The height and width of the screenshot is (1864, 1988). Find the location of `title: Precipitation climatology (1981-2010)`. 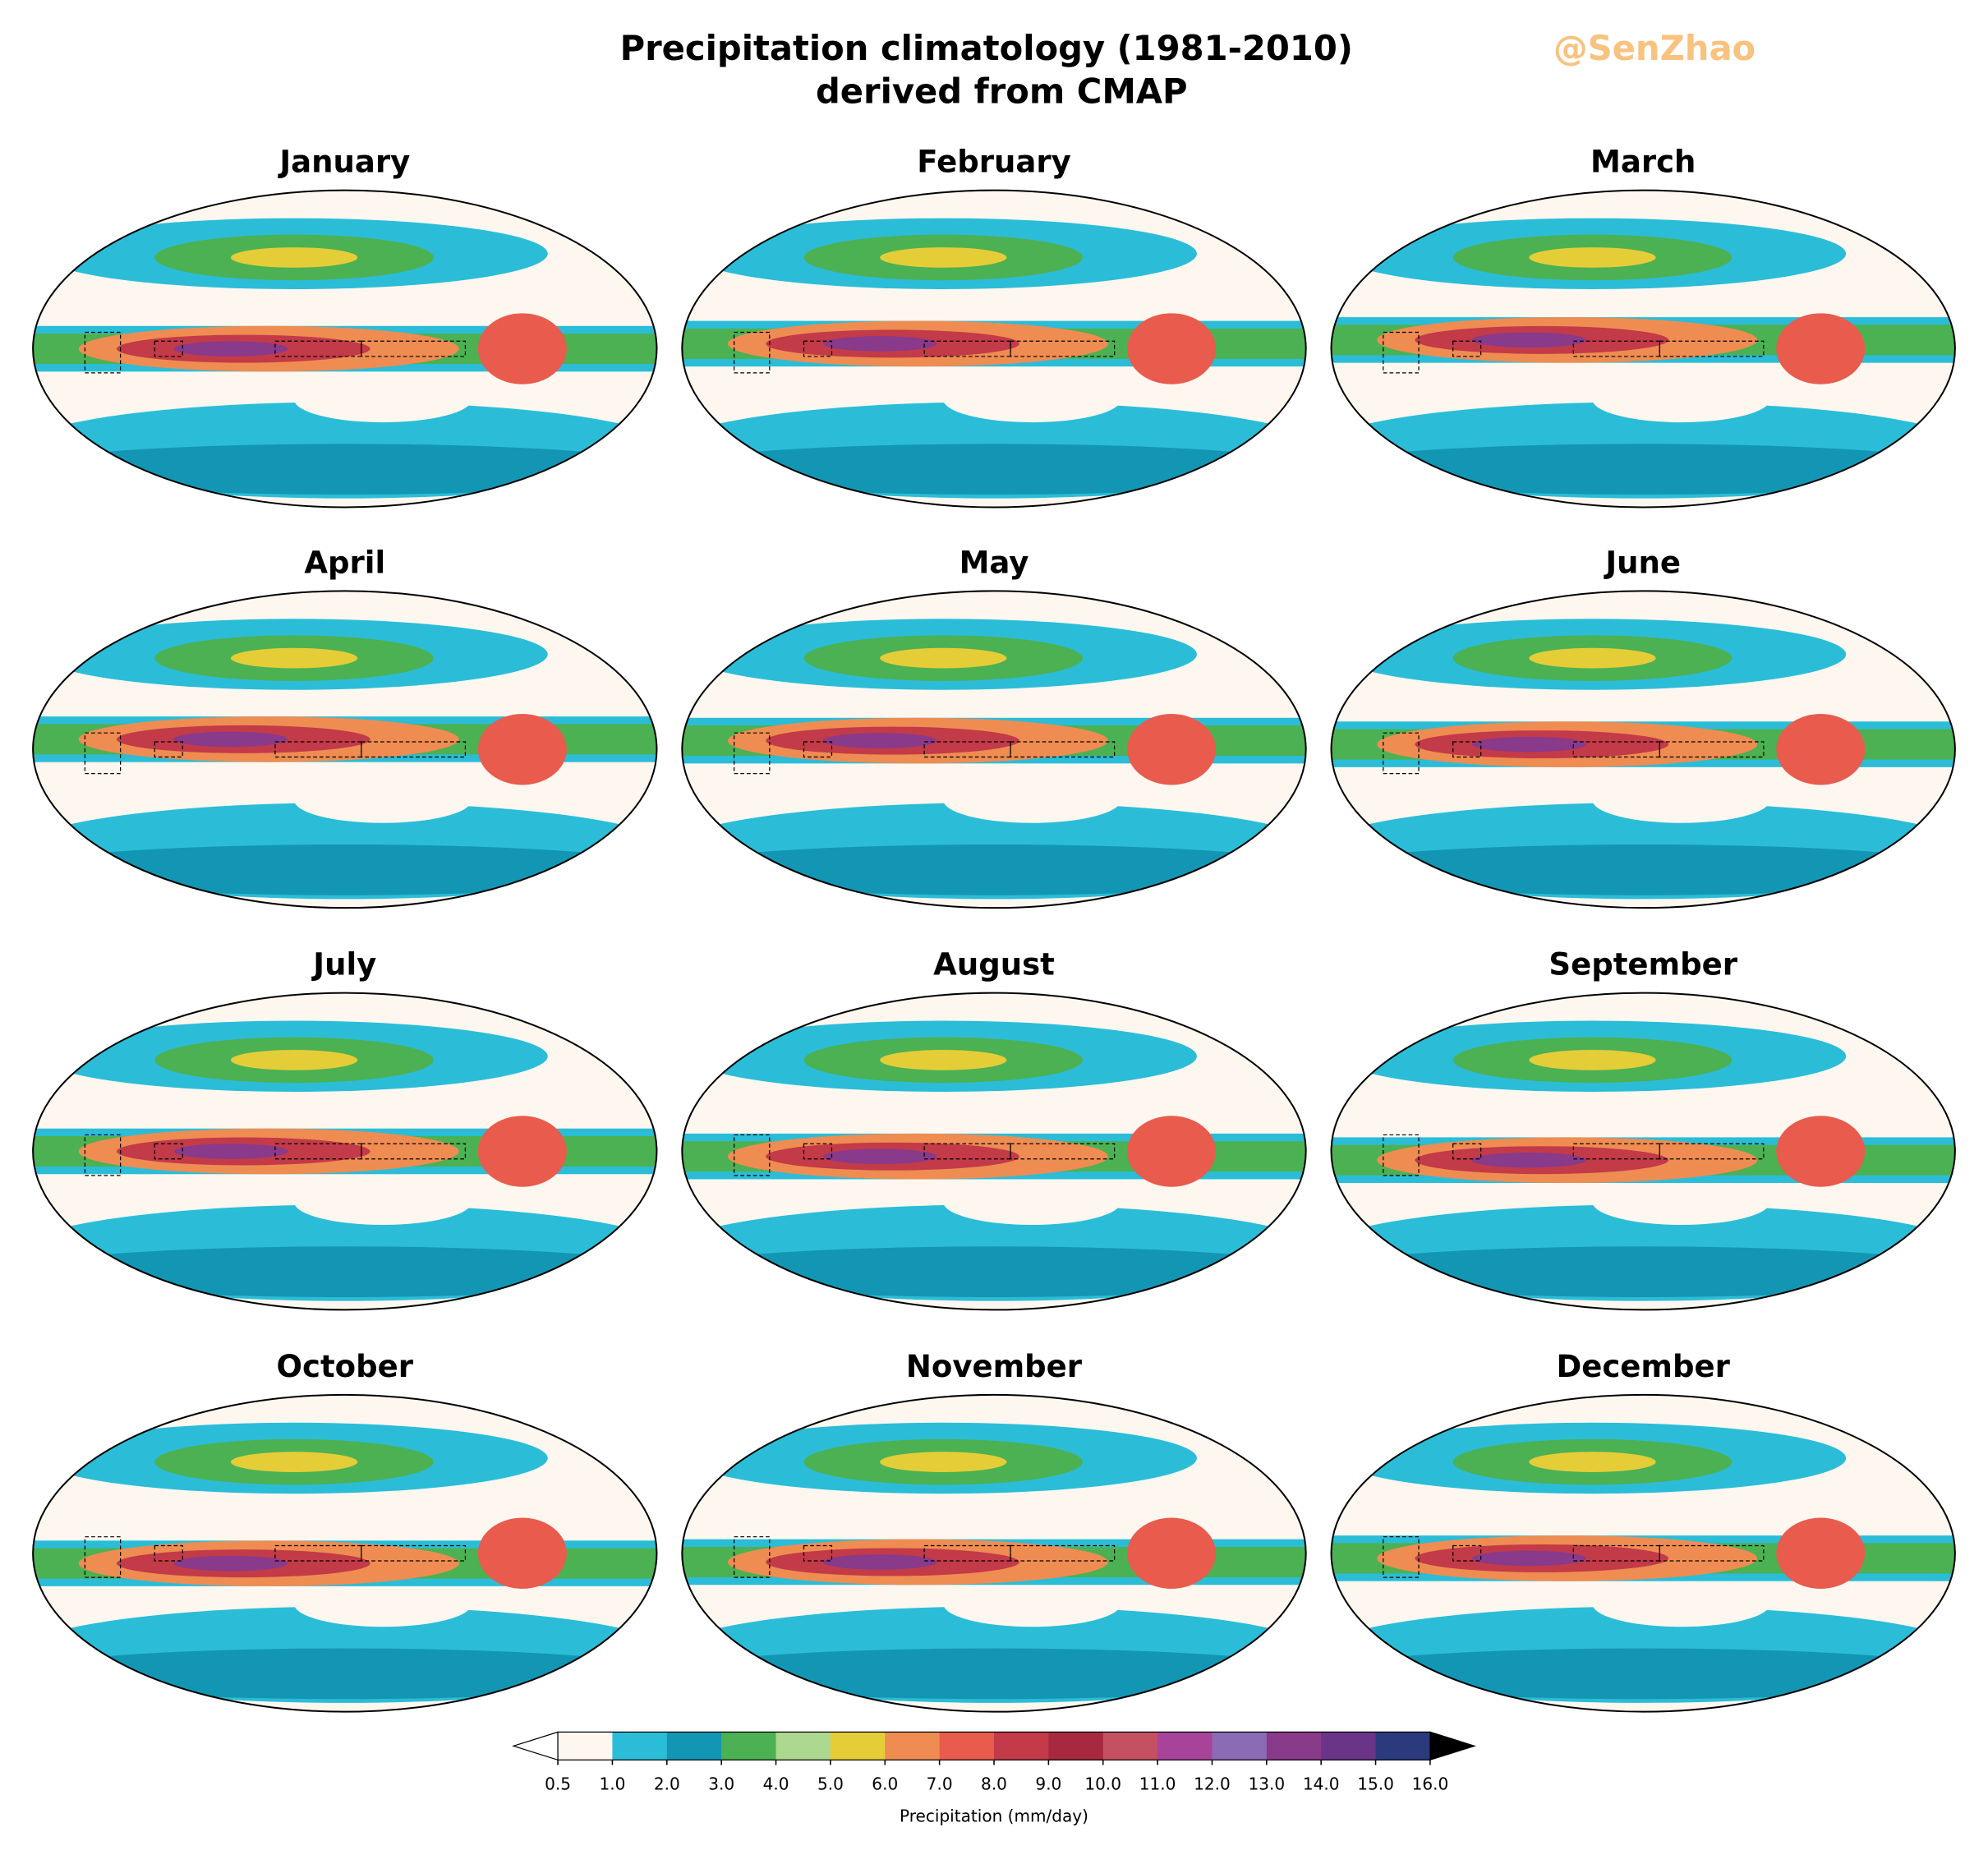

title: Precipitation climatology (1981-2010) is located at coordinates (986, 48).